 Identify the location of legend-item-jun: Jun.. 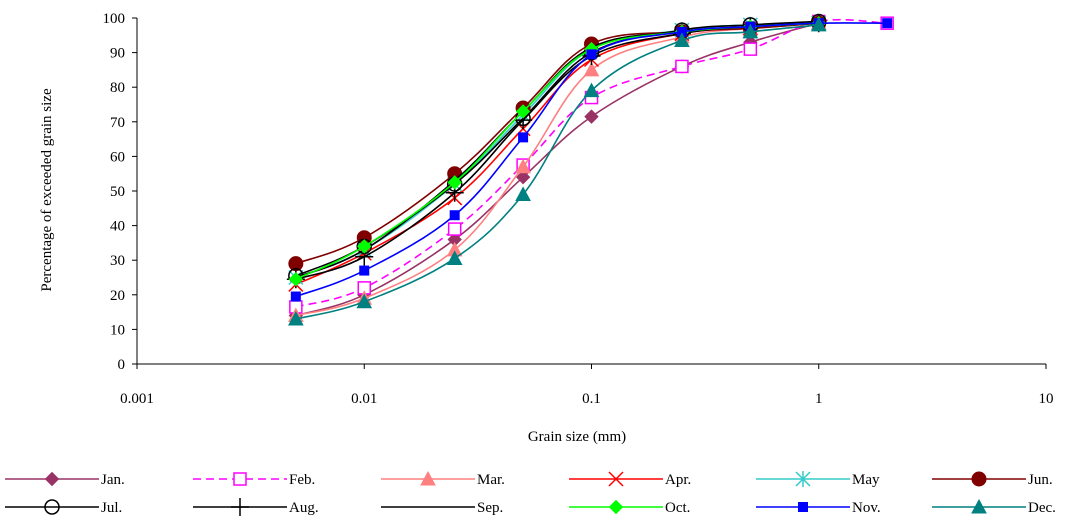
(992, 479).